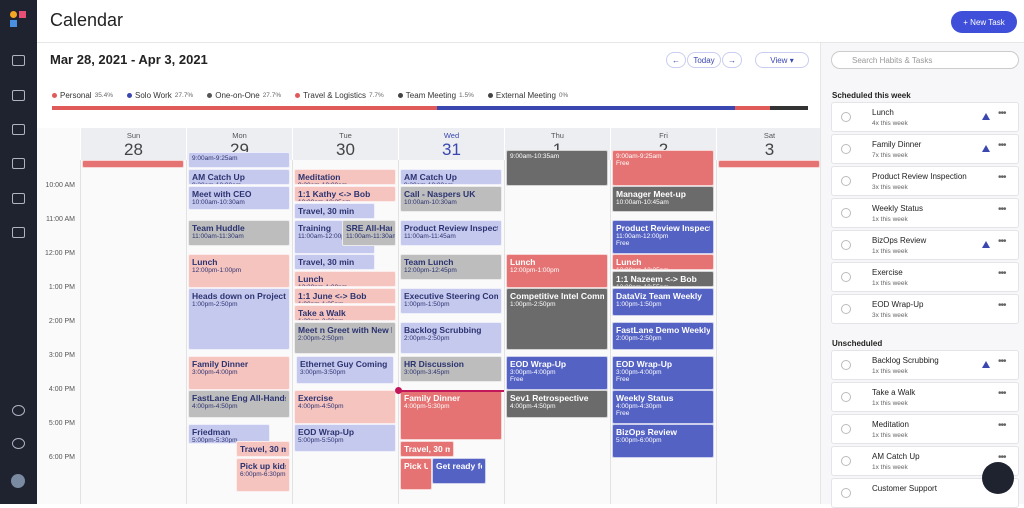 This screenshot has height=508, width=1024. I want to click on event: HR Discussion 3:00pm-3:45pm, so click(451, 369).